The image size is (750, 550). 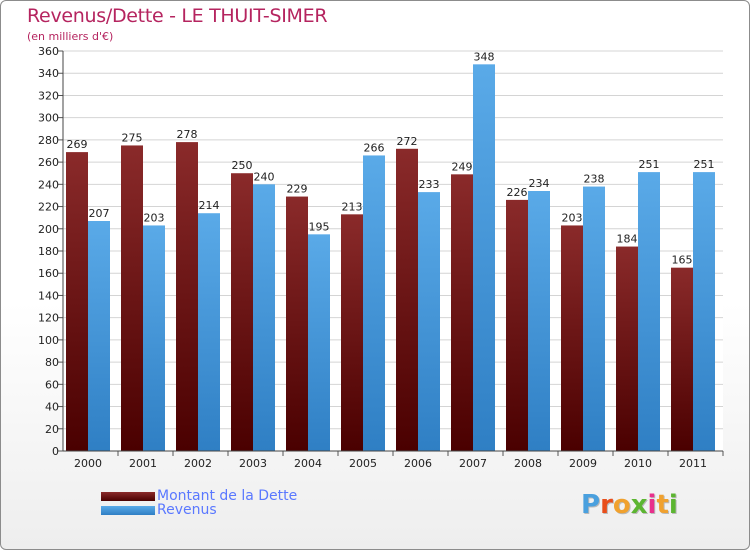 What do you see at coordinates (539, 183) in the screenshot?
I see `data-label: 234` at bounding box center [539, 183].